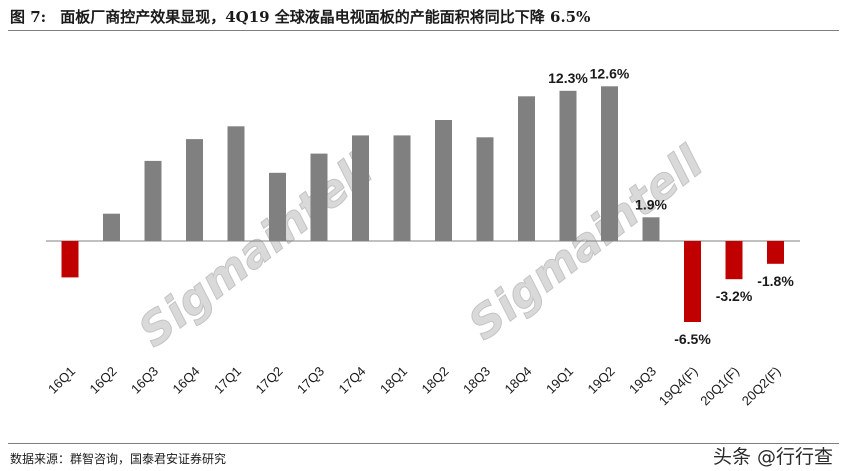 The image size is (847, 471). What do you see at coordinates (559, 380) in the screenshot?
I see `x-tick-label: 19Q1` at bounding box center [559, 380].